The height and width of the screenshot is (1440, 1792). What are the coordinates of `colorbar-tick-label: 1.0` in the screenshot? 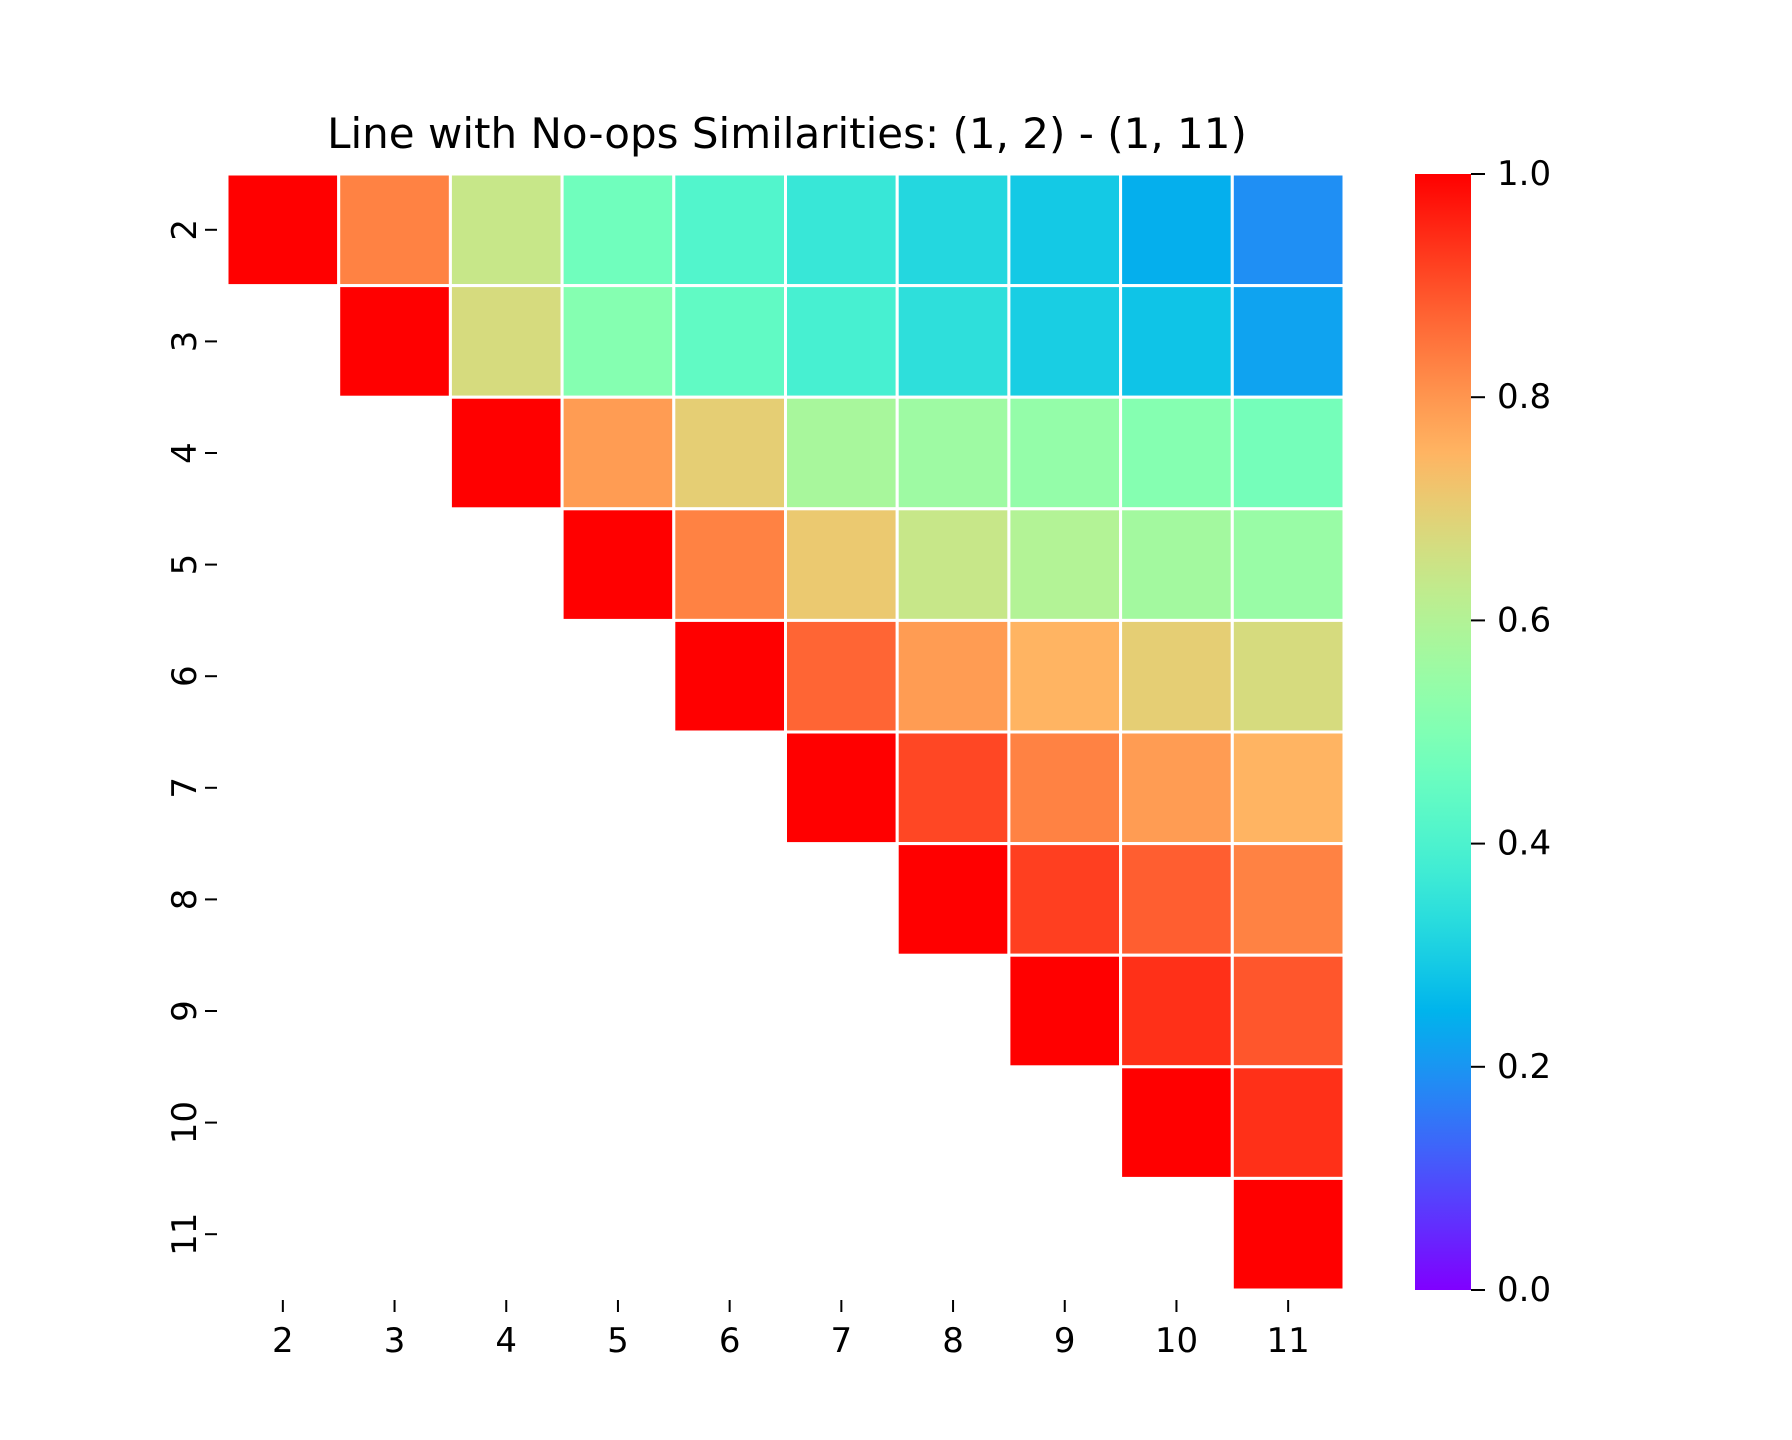 It's located at (1524, 174).